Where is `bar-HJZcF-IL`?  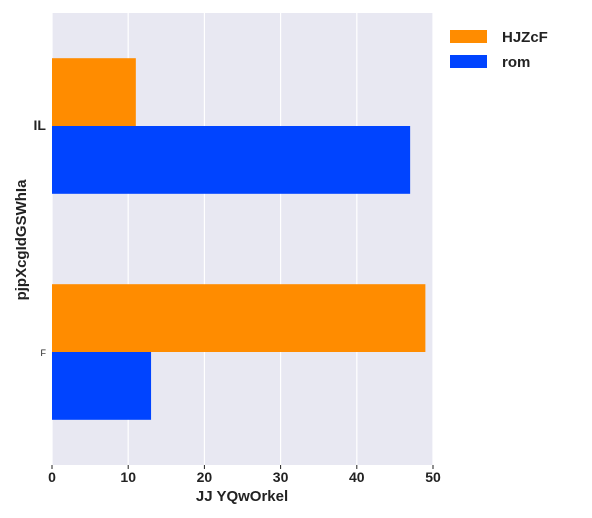
bar-HJZcF-IL is located at coordinates (94, 92).